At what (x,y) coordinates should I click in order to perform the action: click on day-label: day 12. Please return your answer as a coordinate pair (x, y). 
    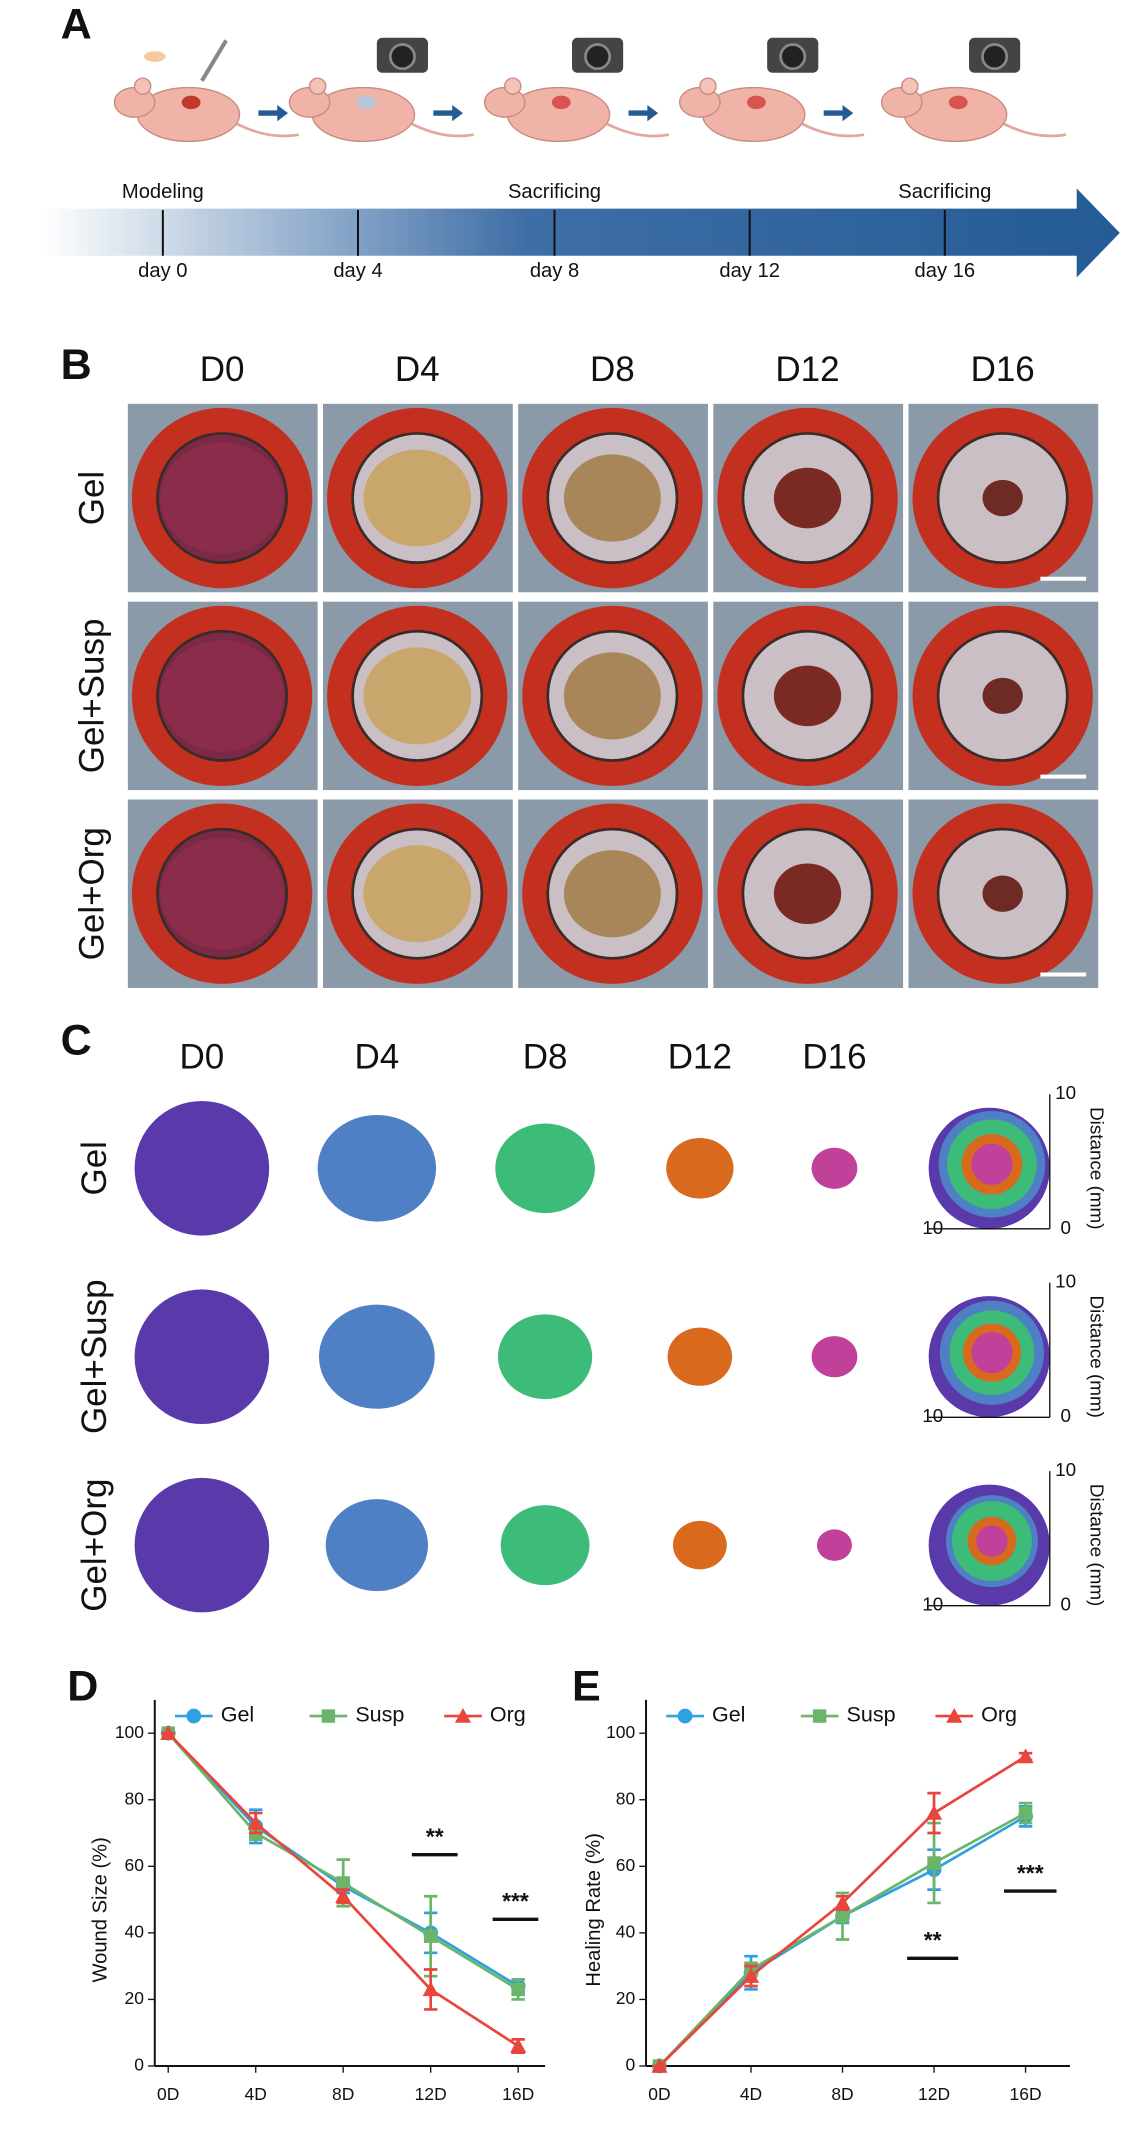
    Looking at the image, I should click on (749, 271).